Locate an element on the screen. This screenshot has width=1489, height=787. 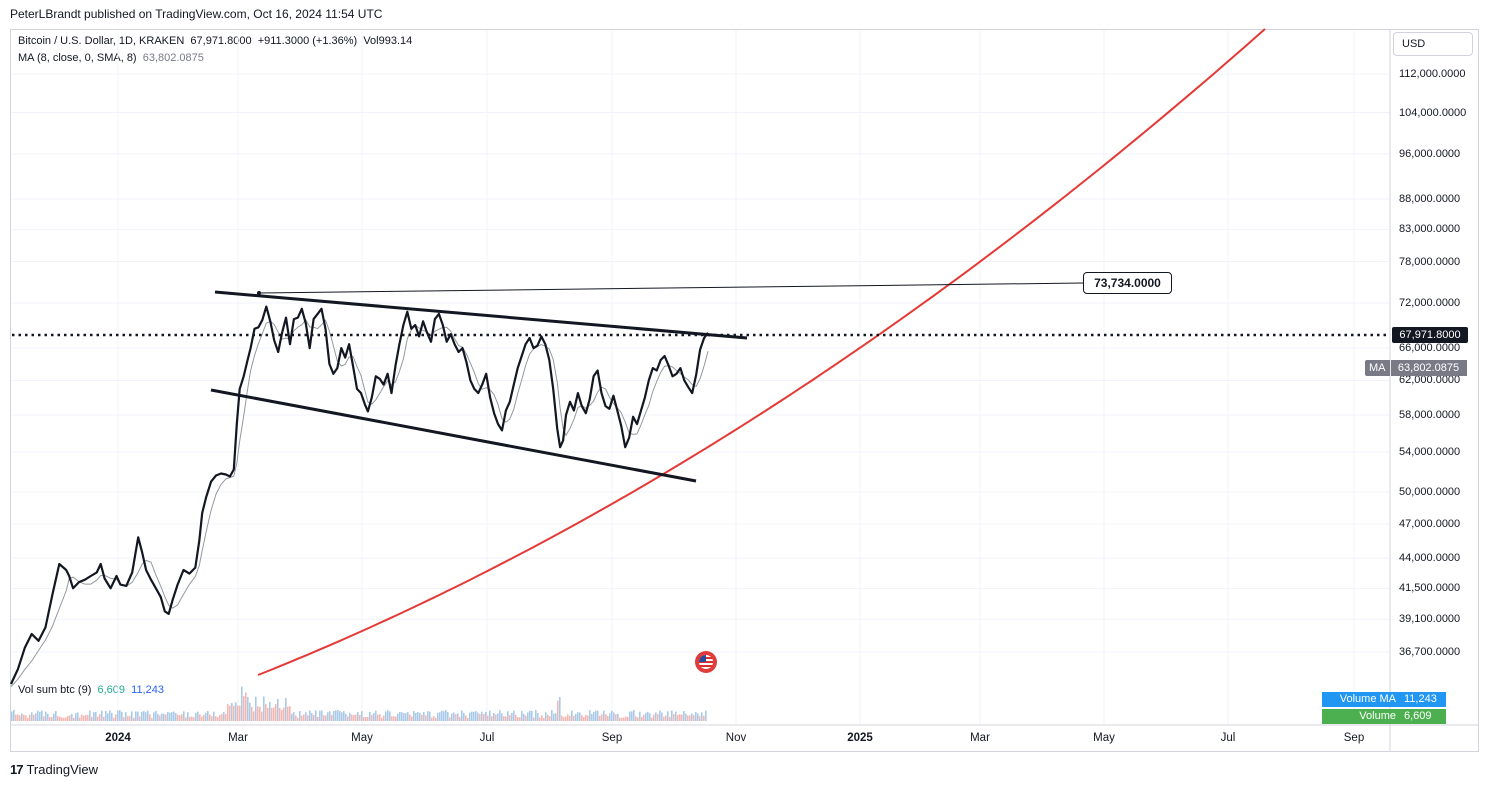
price-tick-label: 96,000.0000 is located at coordinates (1430, 154).